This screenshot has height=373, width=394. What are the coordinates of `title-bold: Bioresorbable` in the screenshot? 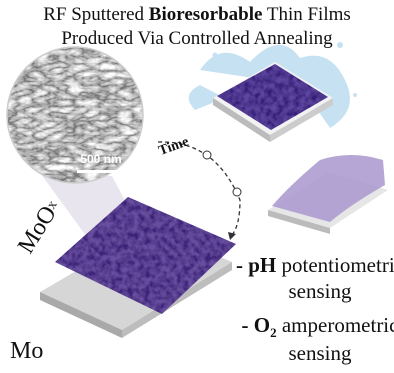 It's located at (206, 14).